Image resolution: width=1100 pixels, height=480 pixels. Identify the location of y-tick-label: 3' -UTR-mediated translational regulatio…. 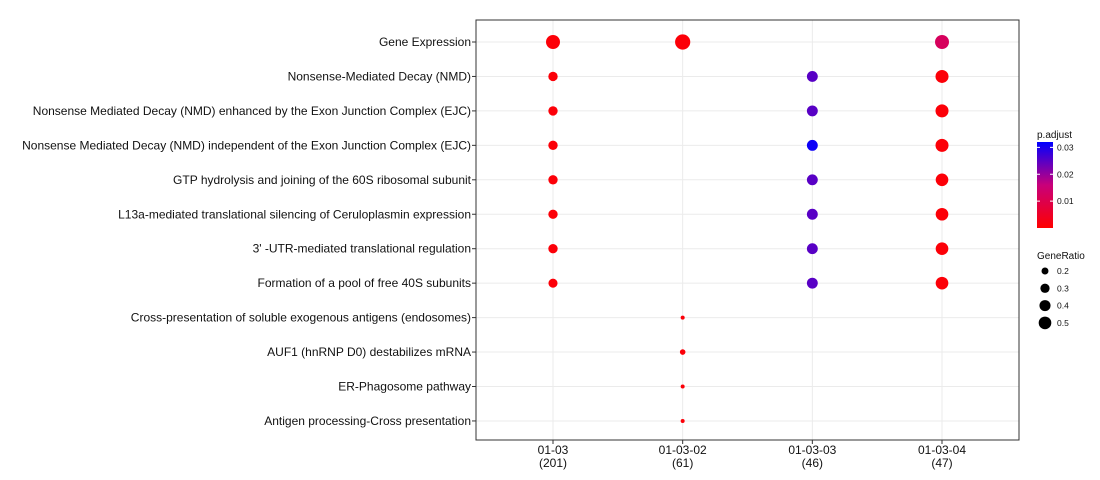
(362, 249).